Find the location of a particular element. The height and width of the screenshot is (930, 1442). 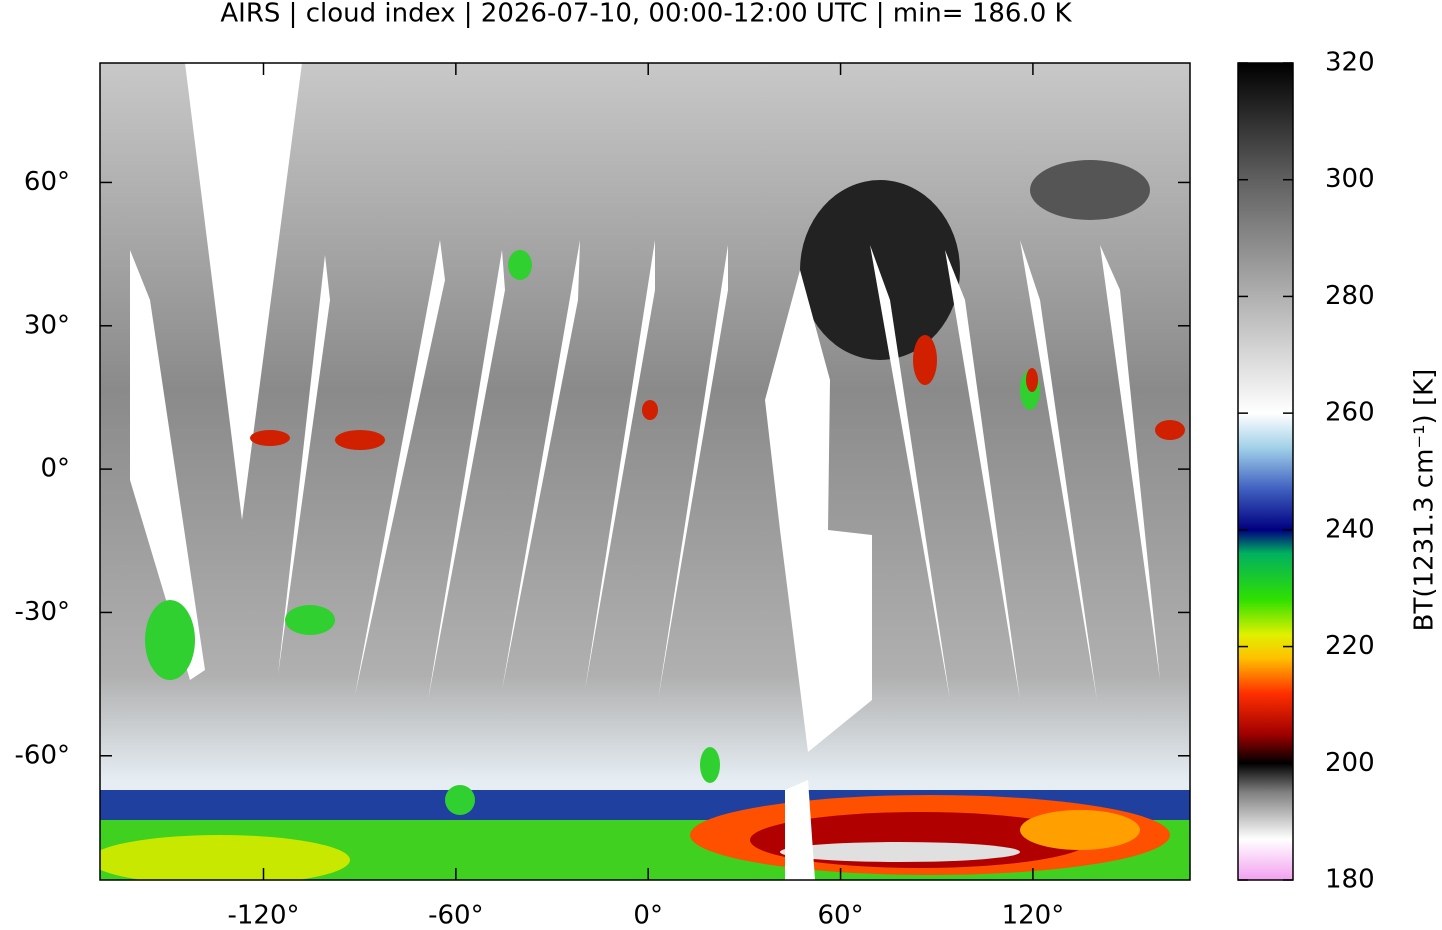

colorbar-tick-label: 180 is located at coordinates (1350, 880).